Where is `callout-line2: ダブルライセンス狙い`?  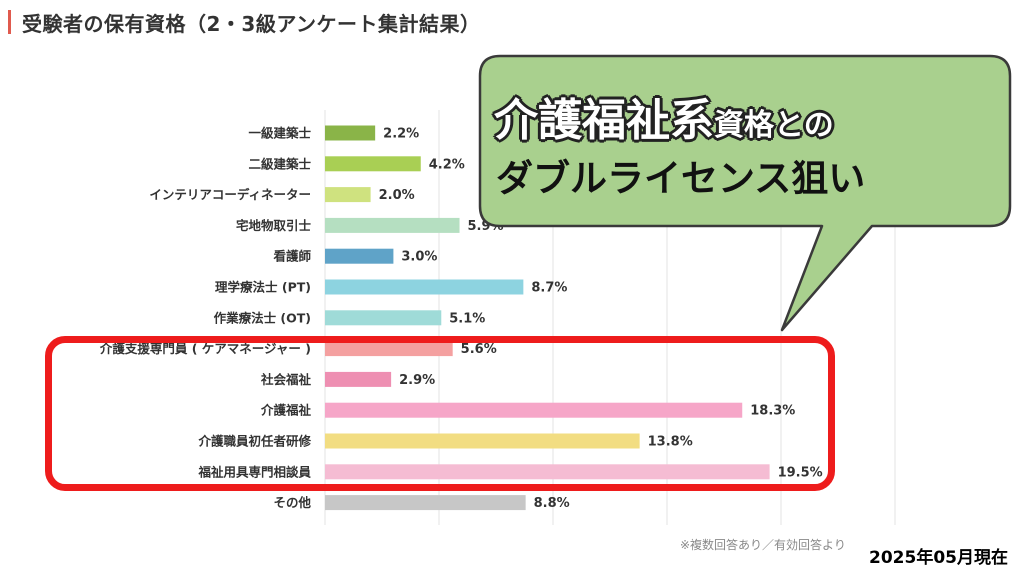 callout-line2: ダブルライセンス狙い is located at coordinates (681, 178).